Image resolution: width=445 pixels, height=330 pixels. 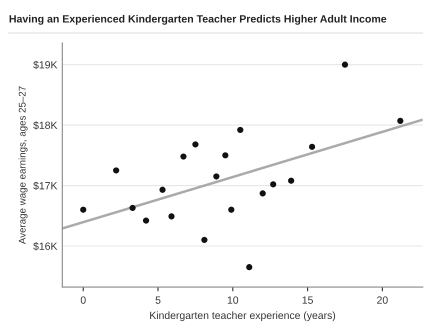 What do you see at coordinates (243, 316) in the screenshot?
I see `x-axis-title: Kindergarten teacher experience (years)` at bounding box center [243, 316].